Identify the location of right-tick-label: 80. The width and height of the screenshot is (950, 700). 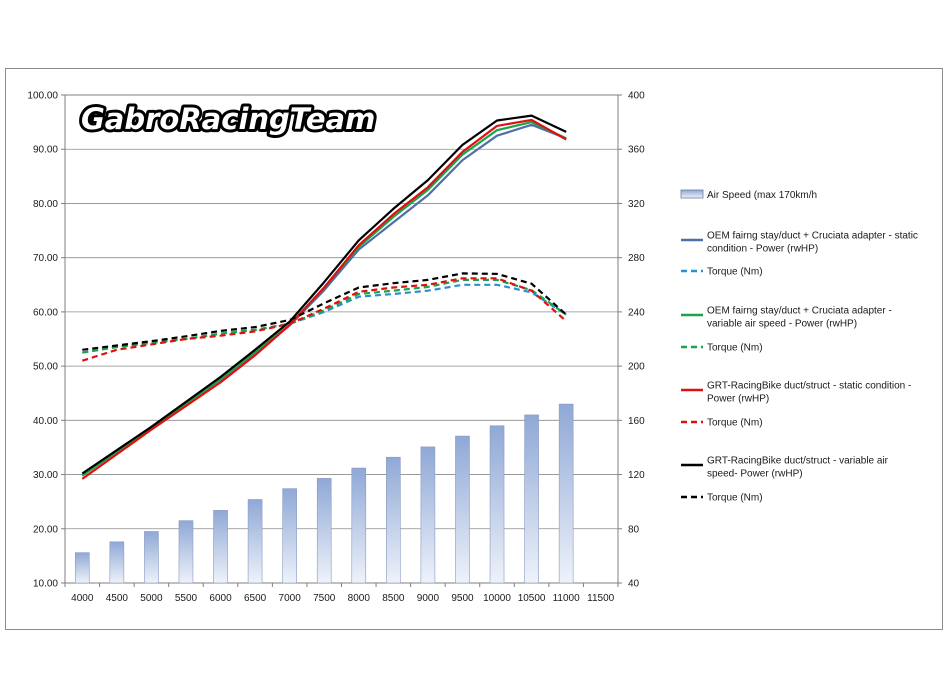
(634, 529).